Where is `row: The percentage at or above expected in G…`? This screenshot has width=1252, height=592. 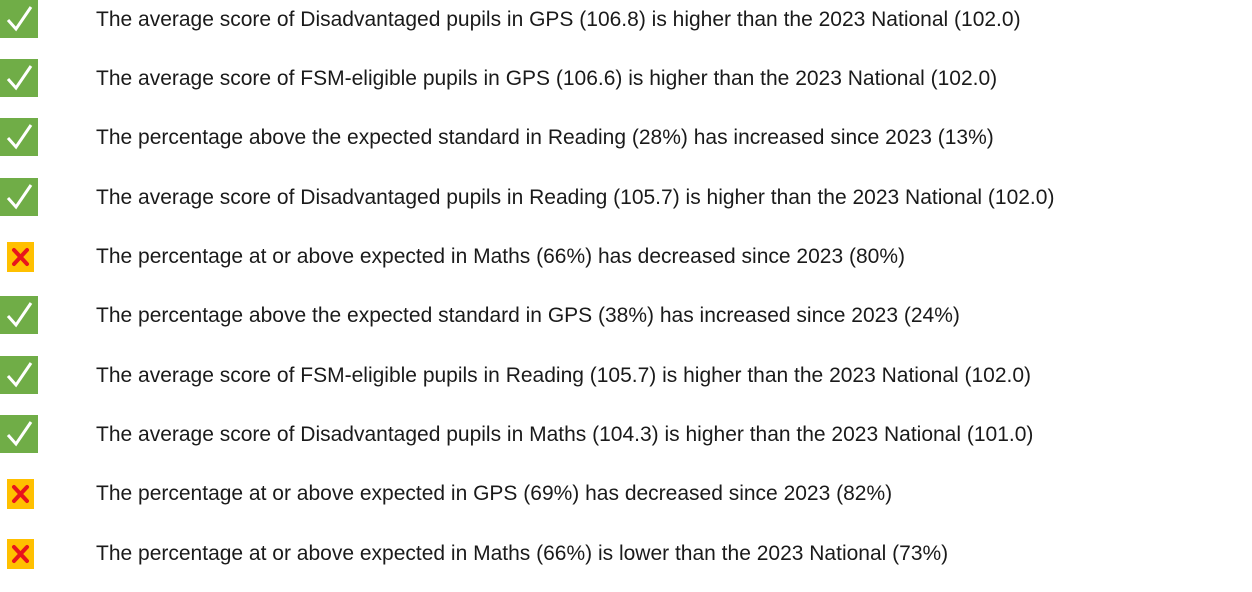 row: The percentage at or above expected in G… is located at coordinates (626, 494).